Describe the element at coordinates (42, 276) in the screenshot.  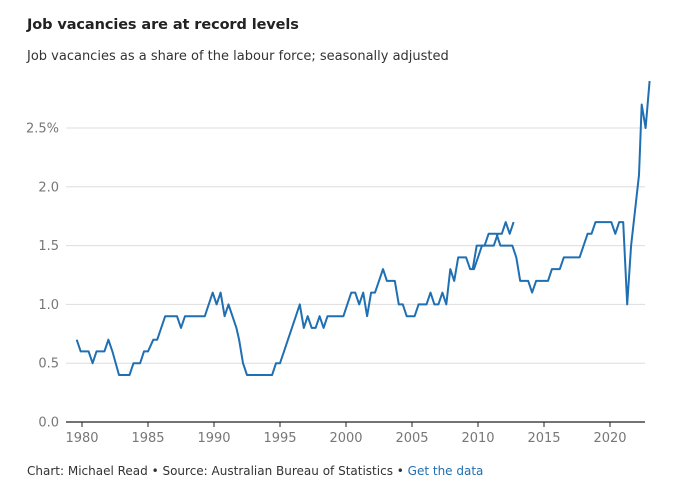
I see `y-tick-labels: 0.0 0.5 1.0 1.5 2.0 2.5%` at that location.